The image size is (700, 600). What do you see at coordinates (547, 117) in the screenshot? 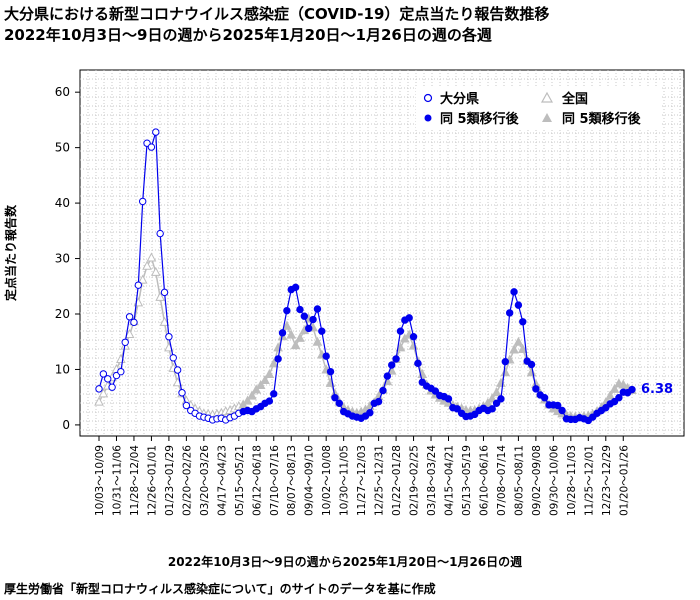
I see `legend-national-after-marker` at bounding box center [547, 117].